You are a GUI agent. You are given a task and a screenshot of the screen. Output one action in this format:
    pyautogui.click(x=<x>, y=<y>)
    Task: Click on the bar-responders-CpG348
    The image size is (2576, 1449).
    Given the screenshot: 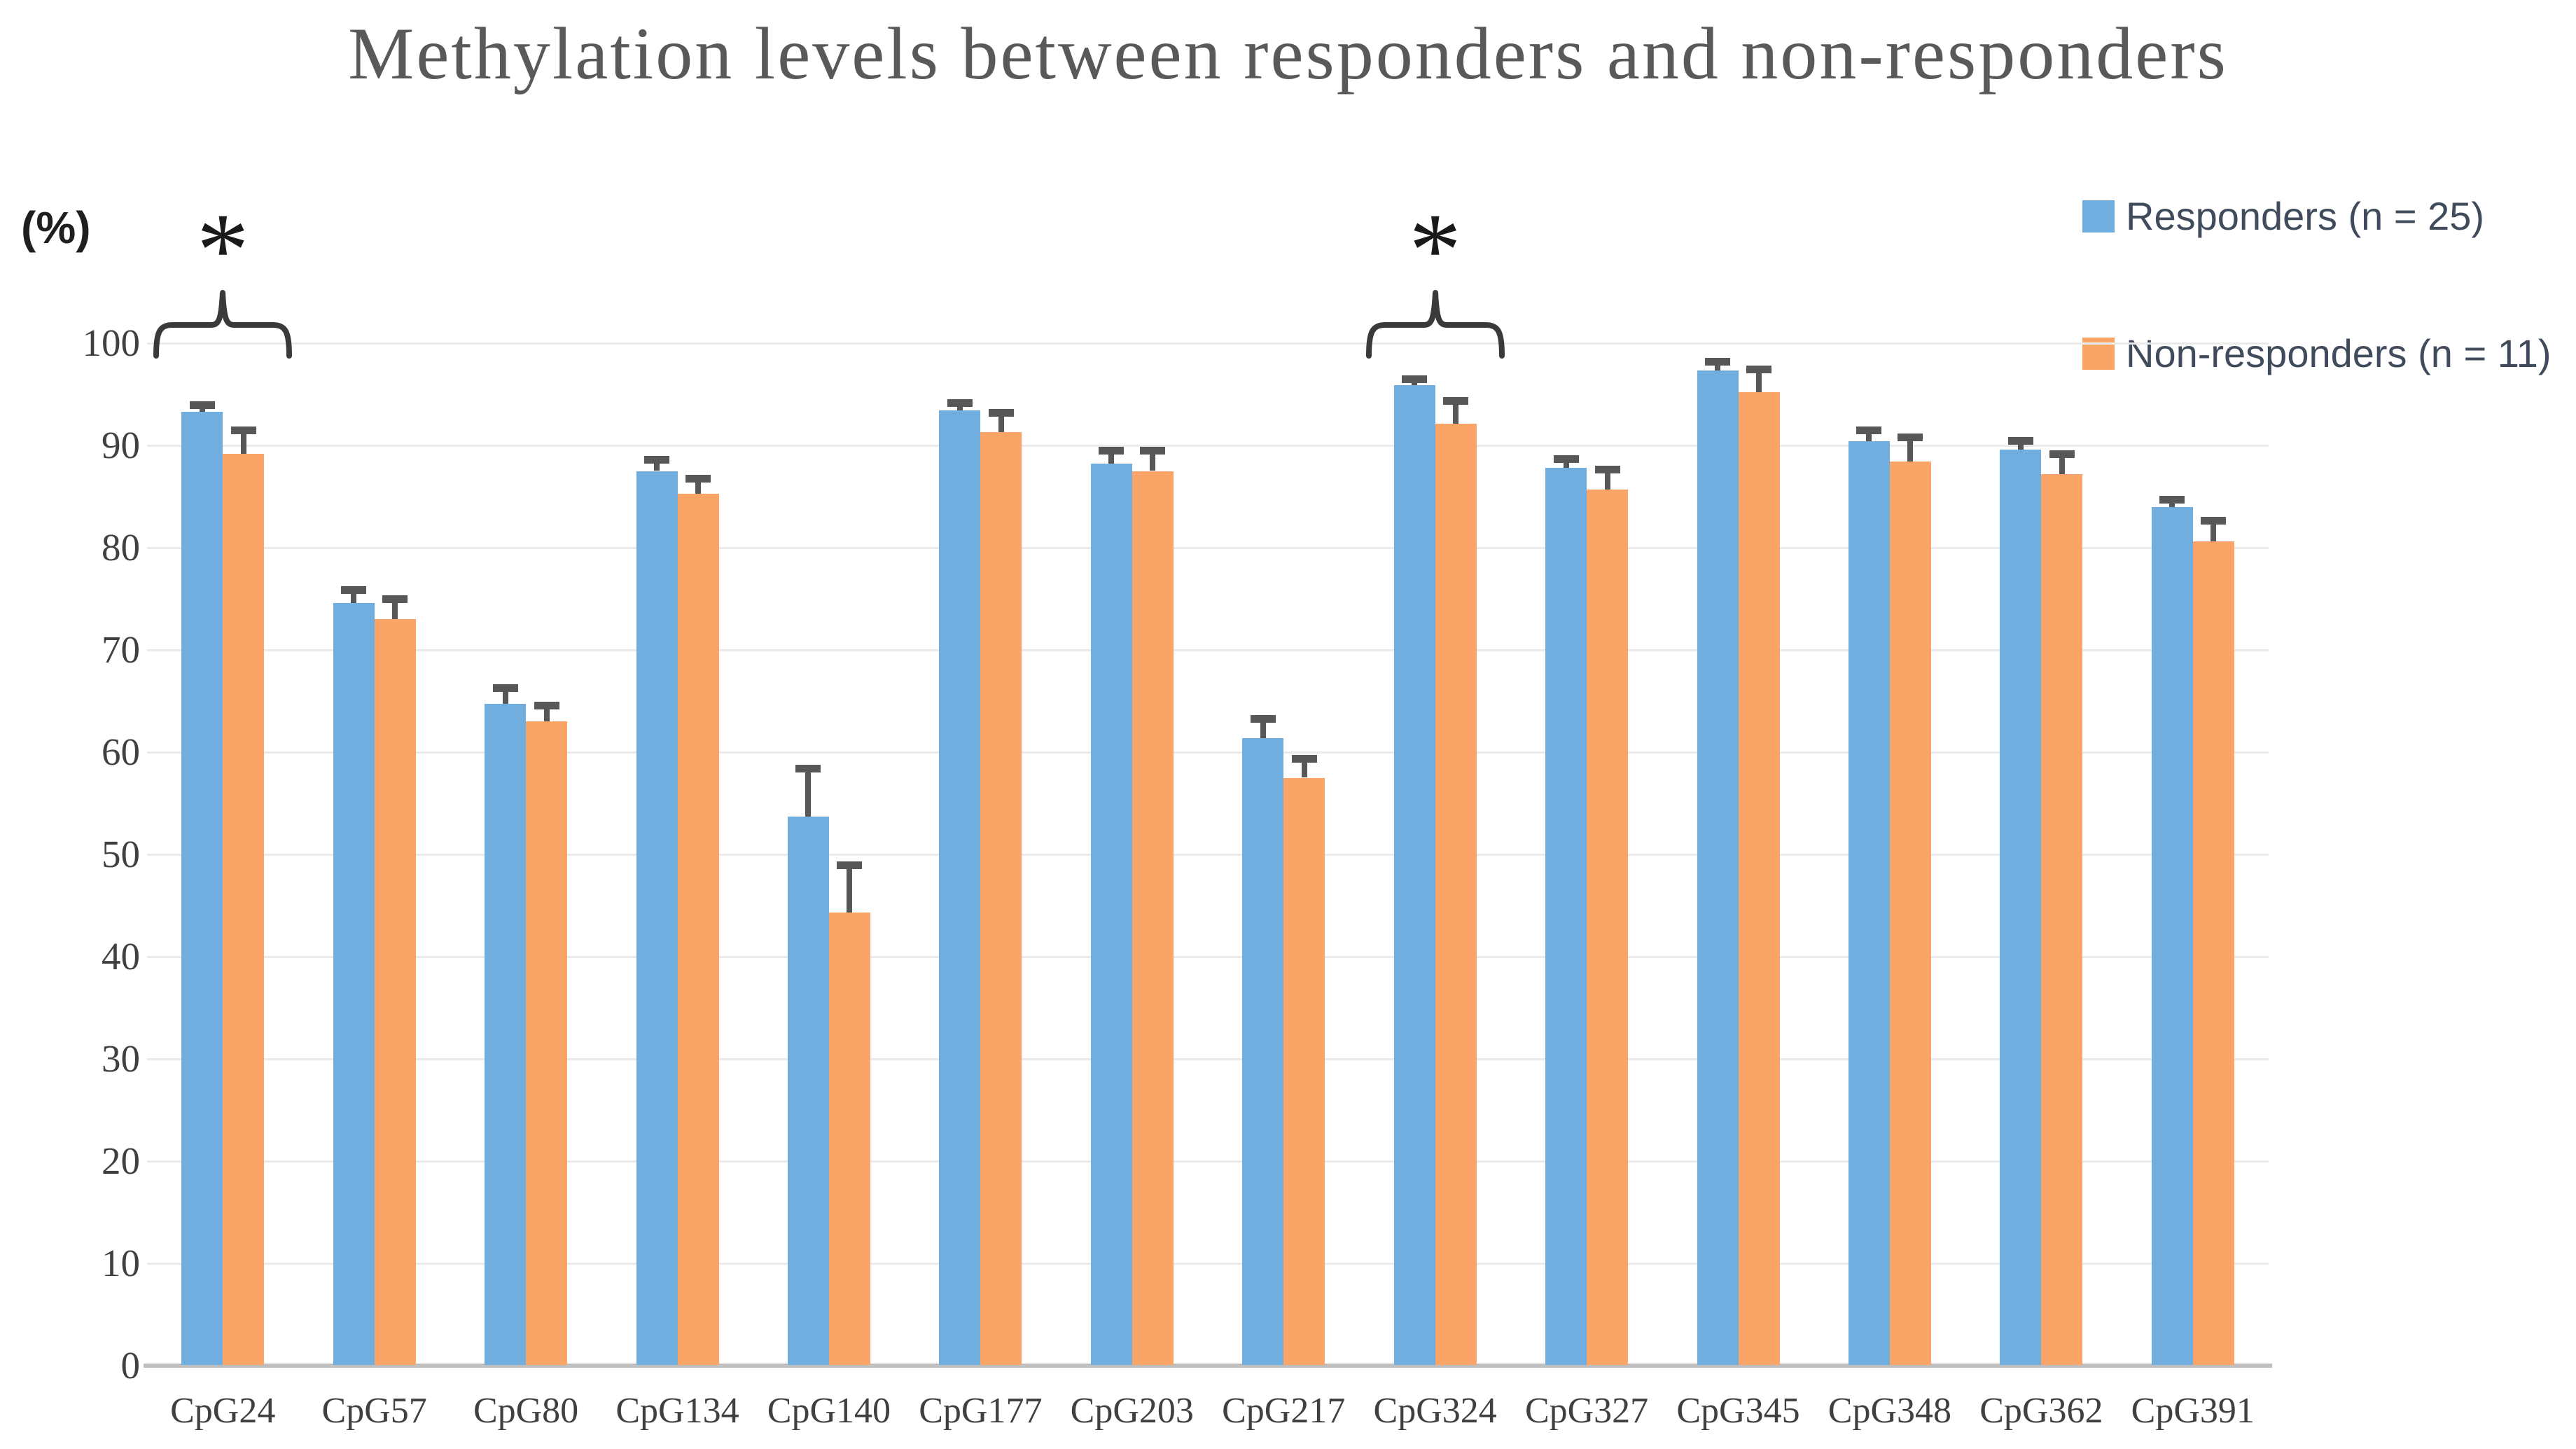 What is the action you would take?
    pyautogui.click(x=1869, y=903)
    